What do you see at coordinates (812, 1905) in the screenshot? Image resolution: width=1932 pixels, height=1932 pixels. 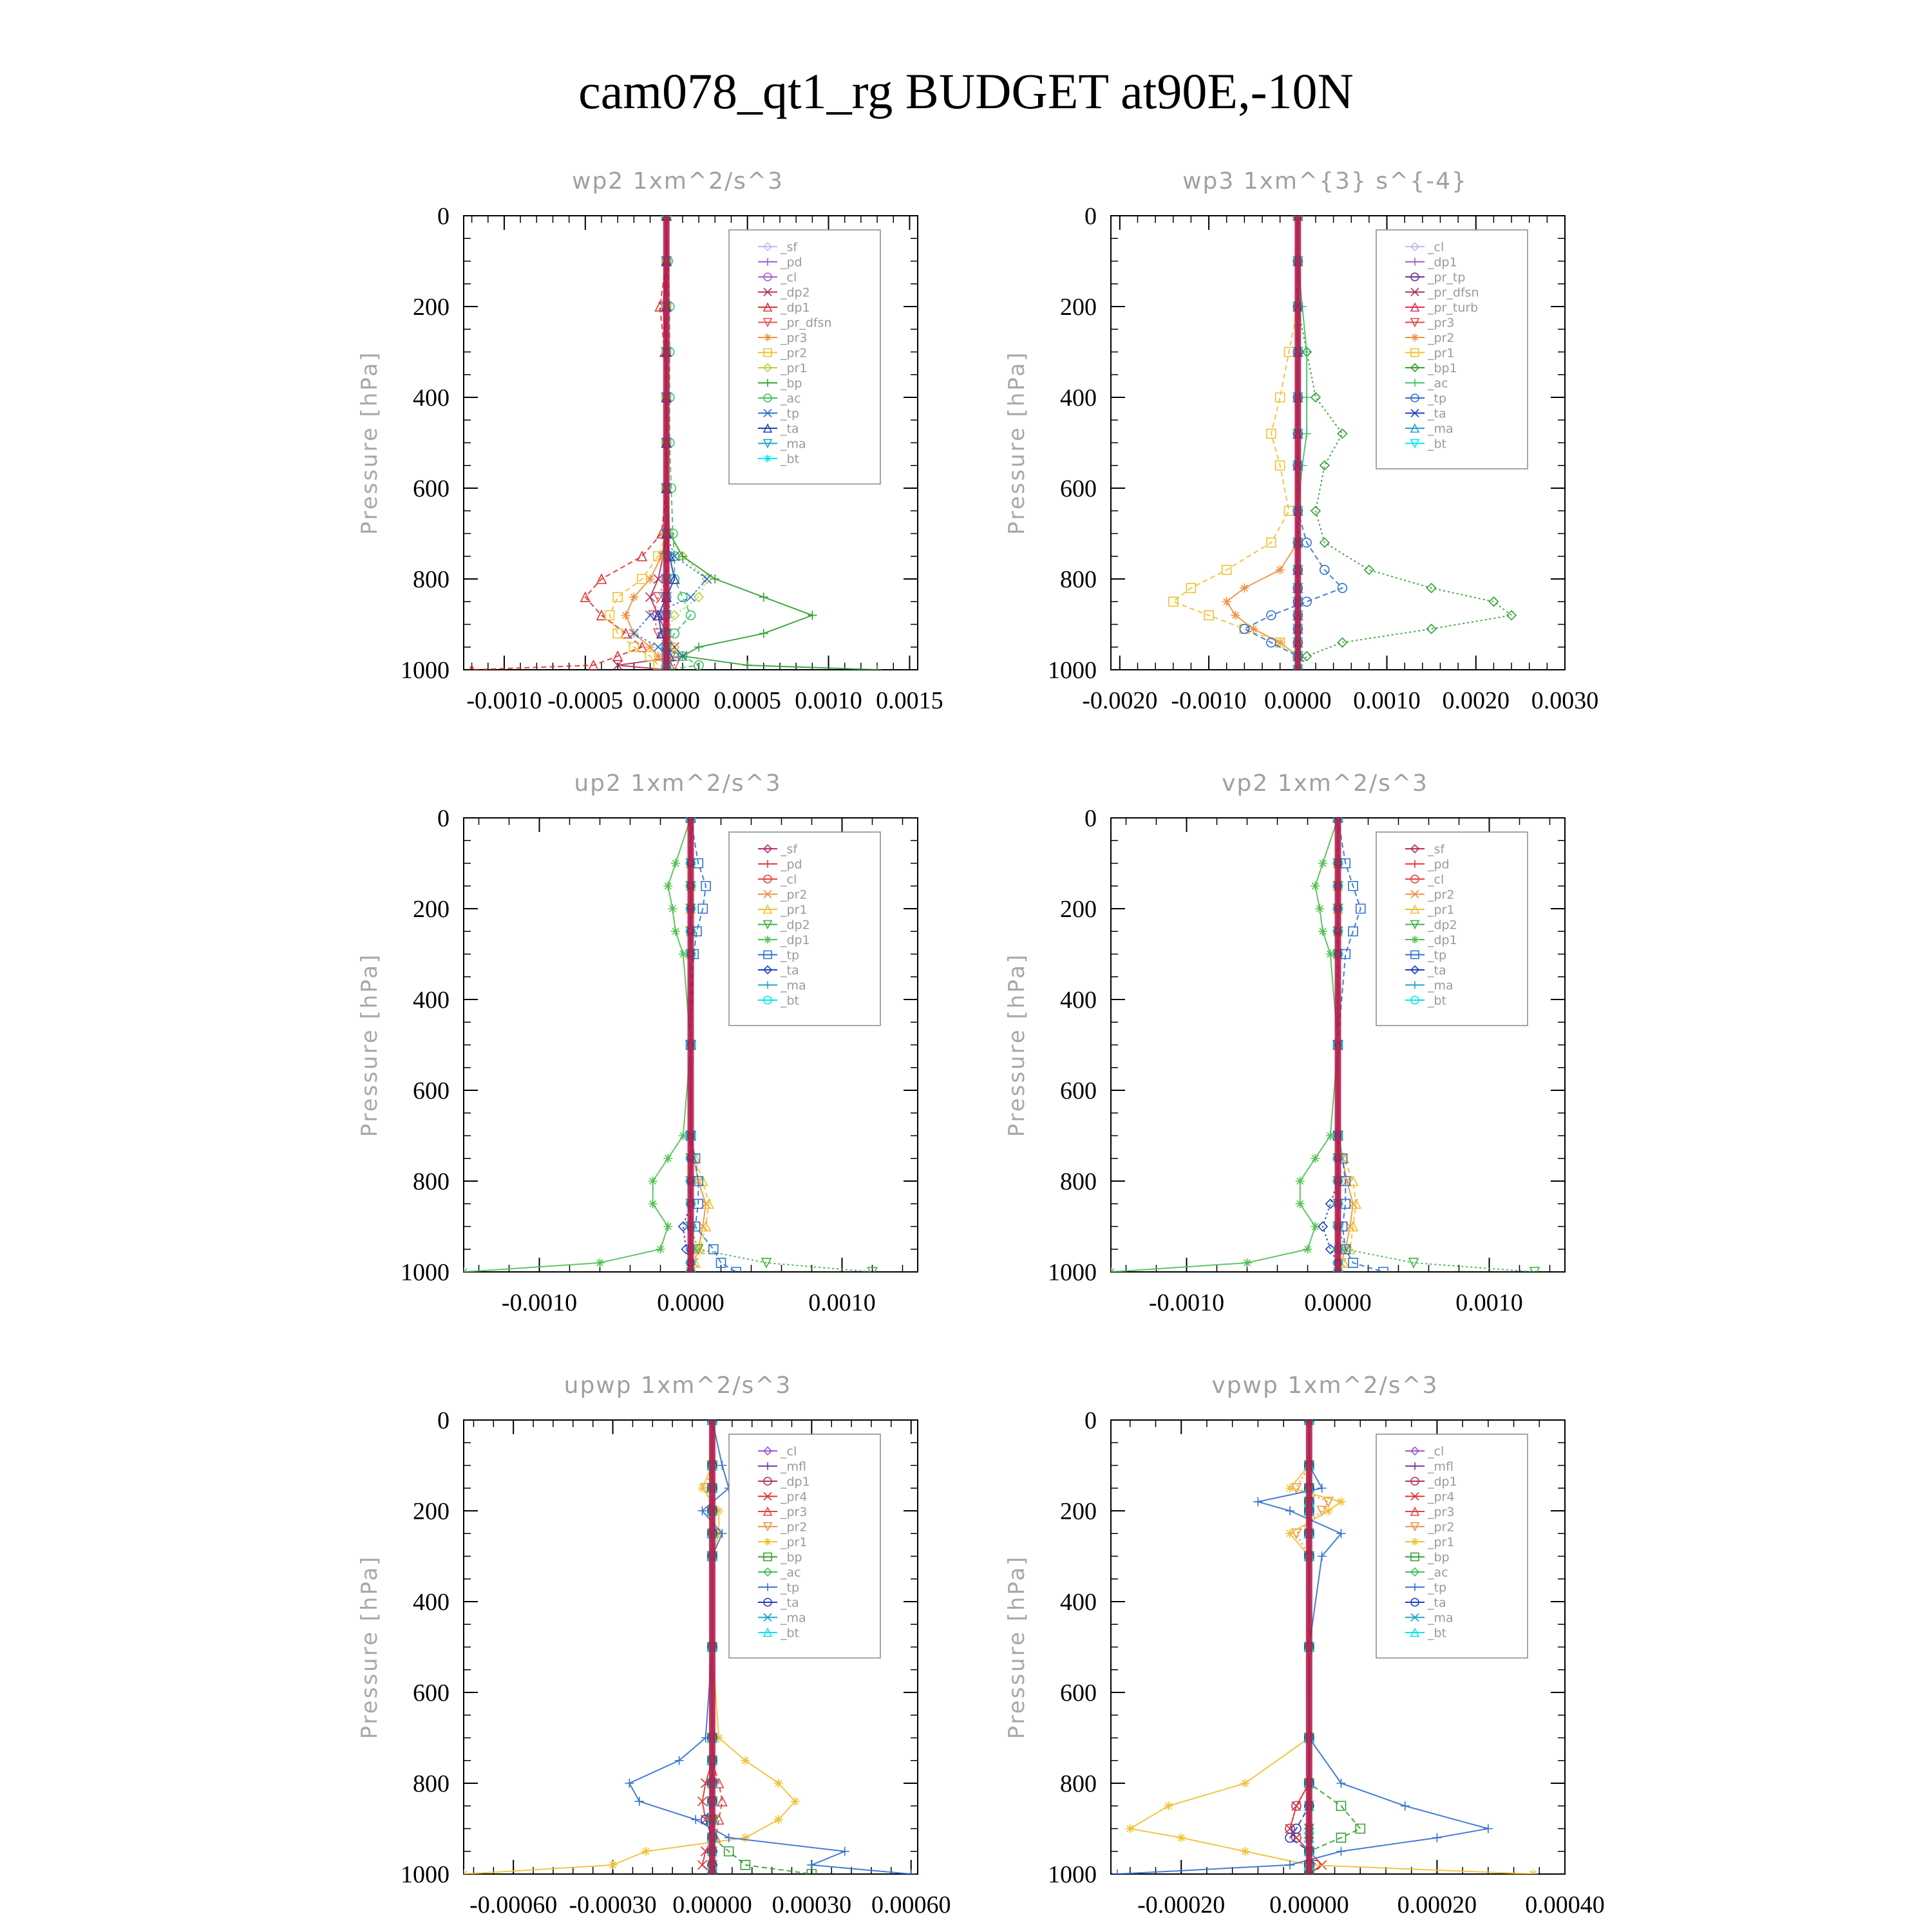 I see `x-tick-label: 0.00030` at bounding box center [812, 1905].